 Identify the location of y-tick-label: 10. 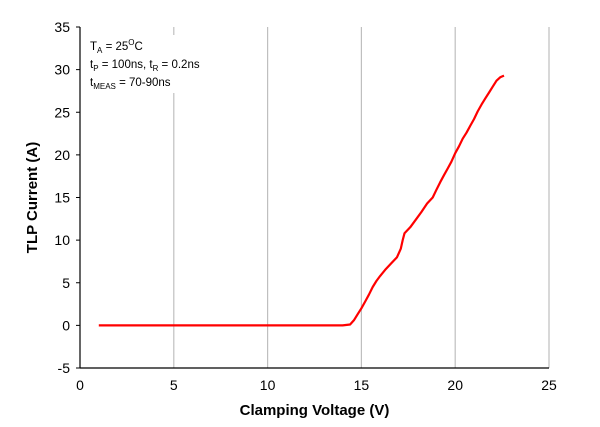
(62, 240).